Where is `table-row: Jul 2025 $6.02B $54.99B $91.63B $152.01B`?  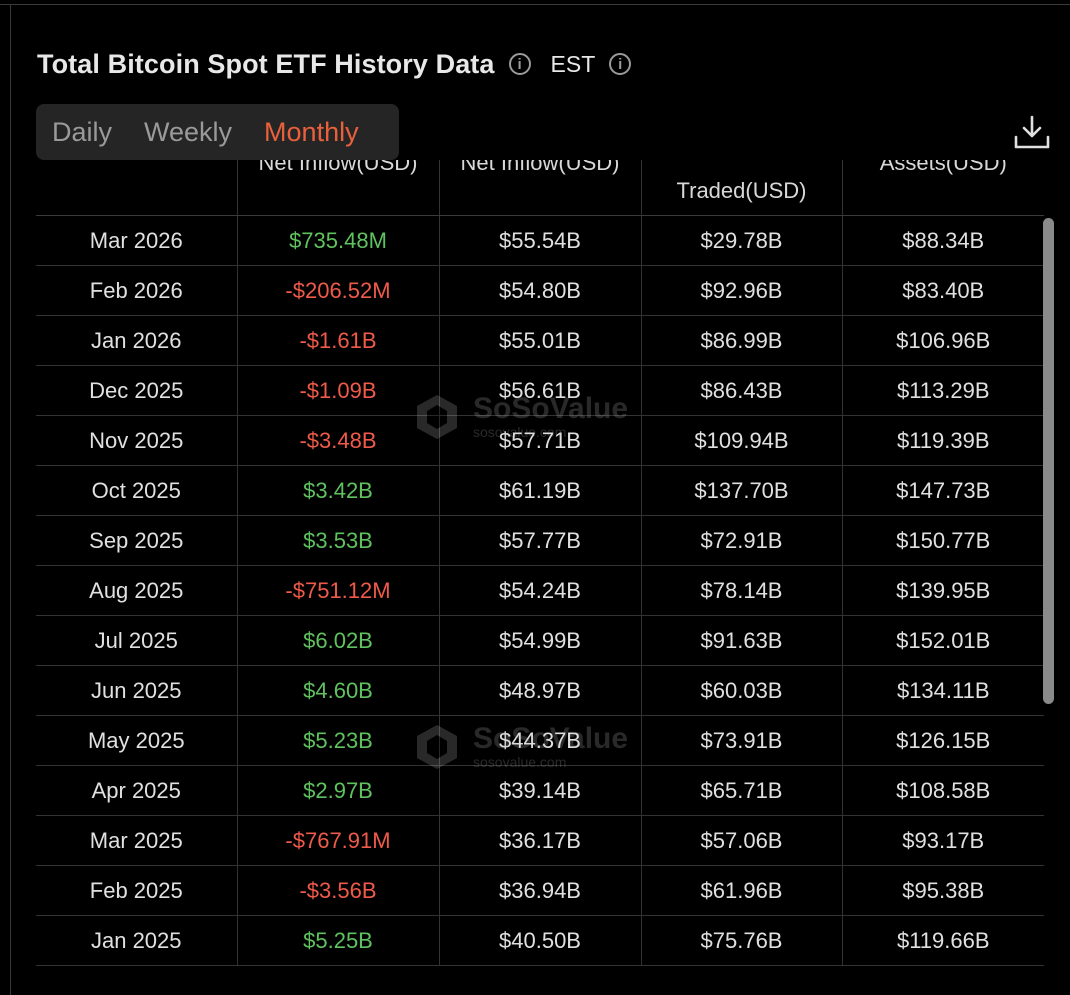
table-row: Jul 2025 $6.02B $54.99B $91.63B $152.01B is located at coordinates (540, 640).